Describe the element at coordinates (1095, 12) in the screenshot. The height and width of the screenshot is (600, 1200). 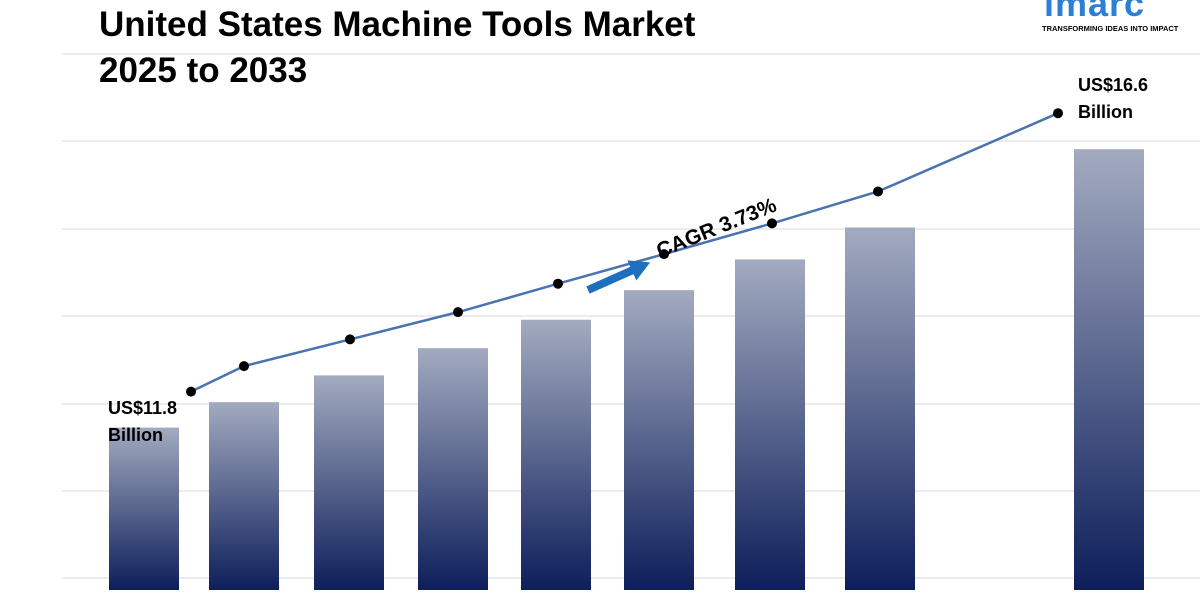
I see `logo-wordmark: imarc` at that location.